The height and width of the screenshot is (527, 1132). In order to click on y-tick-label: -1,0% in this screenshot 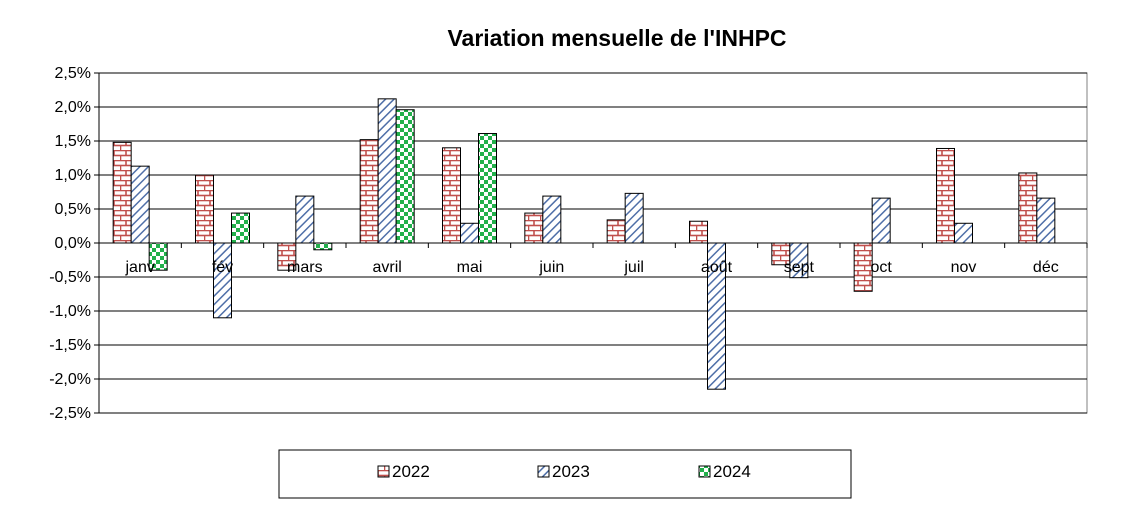, I will do `click(70, 311)`.